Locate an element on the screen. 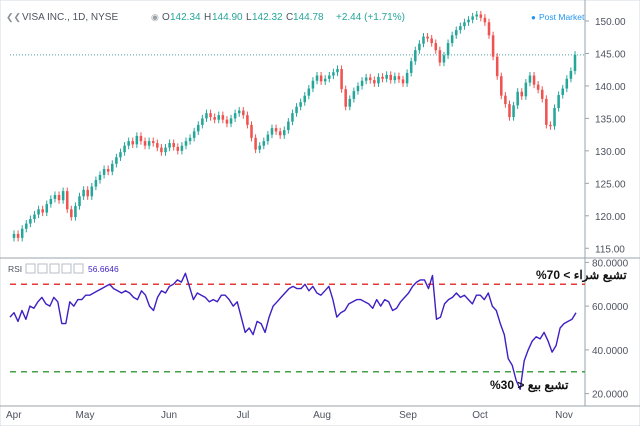  overbought-annotation: تشبع شراء > 70% is located at coordinates (581, 275).